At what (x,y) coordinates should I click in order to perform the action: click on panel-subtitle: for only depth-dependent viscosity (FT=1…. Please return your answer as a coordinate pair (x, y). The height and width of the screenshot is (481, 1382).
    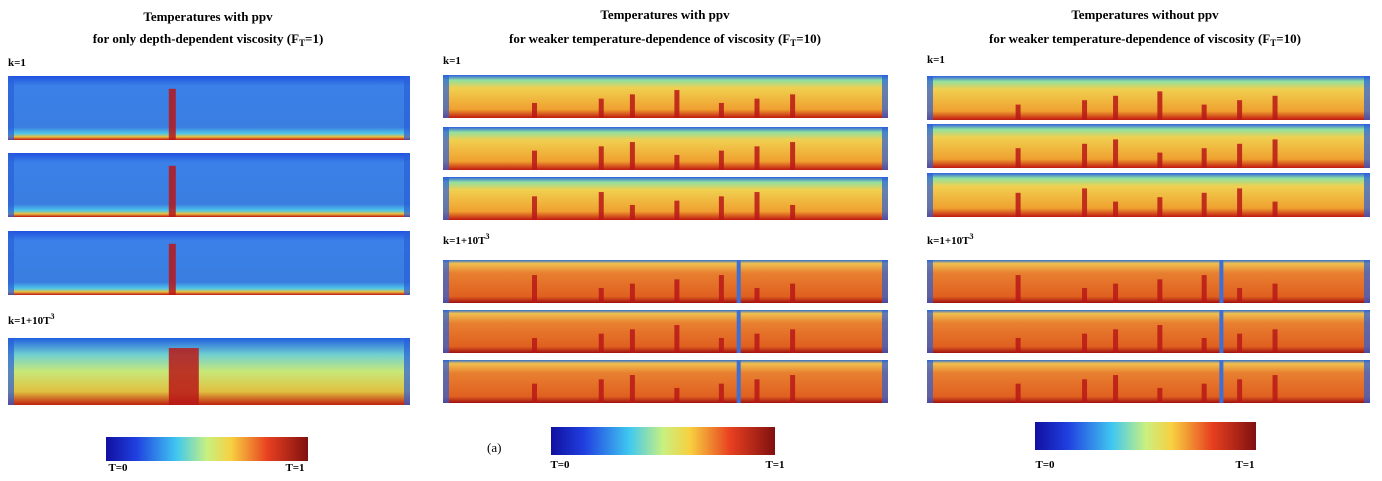
    Looking at the image, I should click on (208, 39).